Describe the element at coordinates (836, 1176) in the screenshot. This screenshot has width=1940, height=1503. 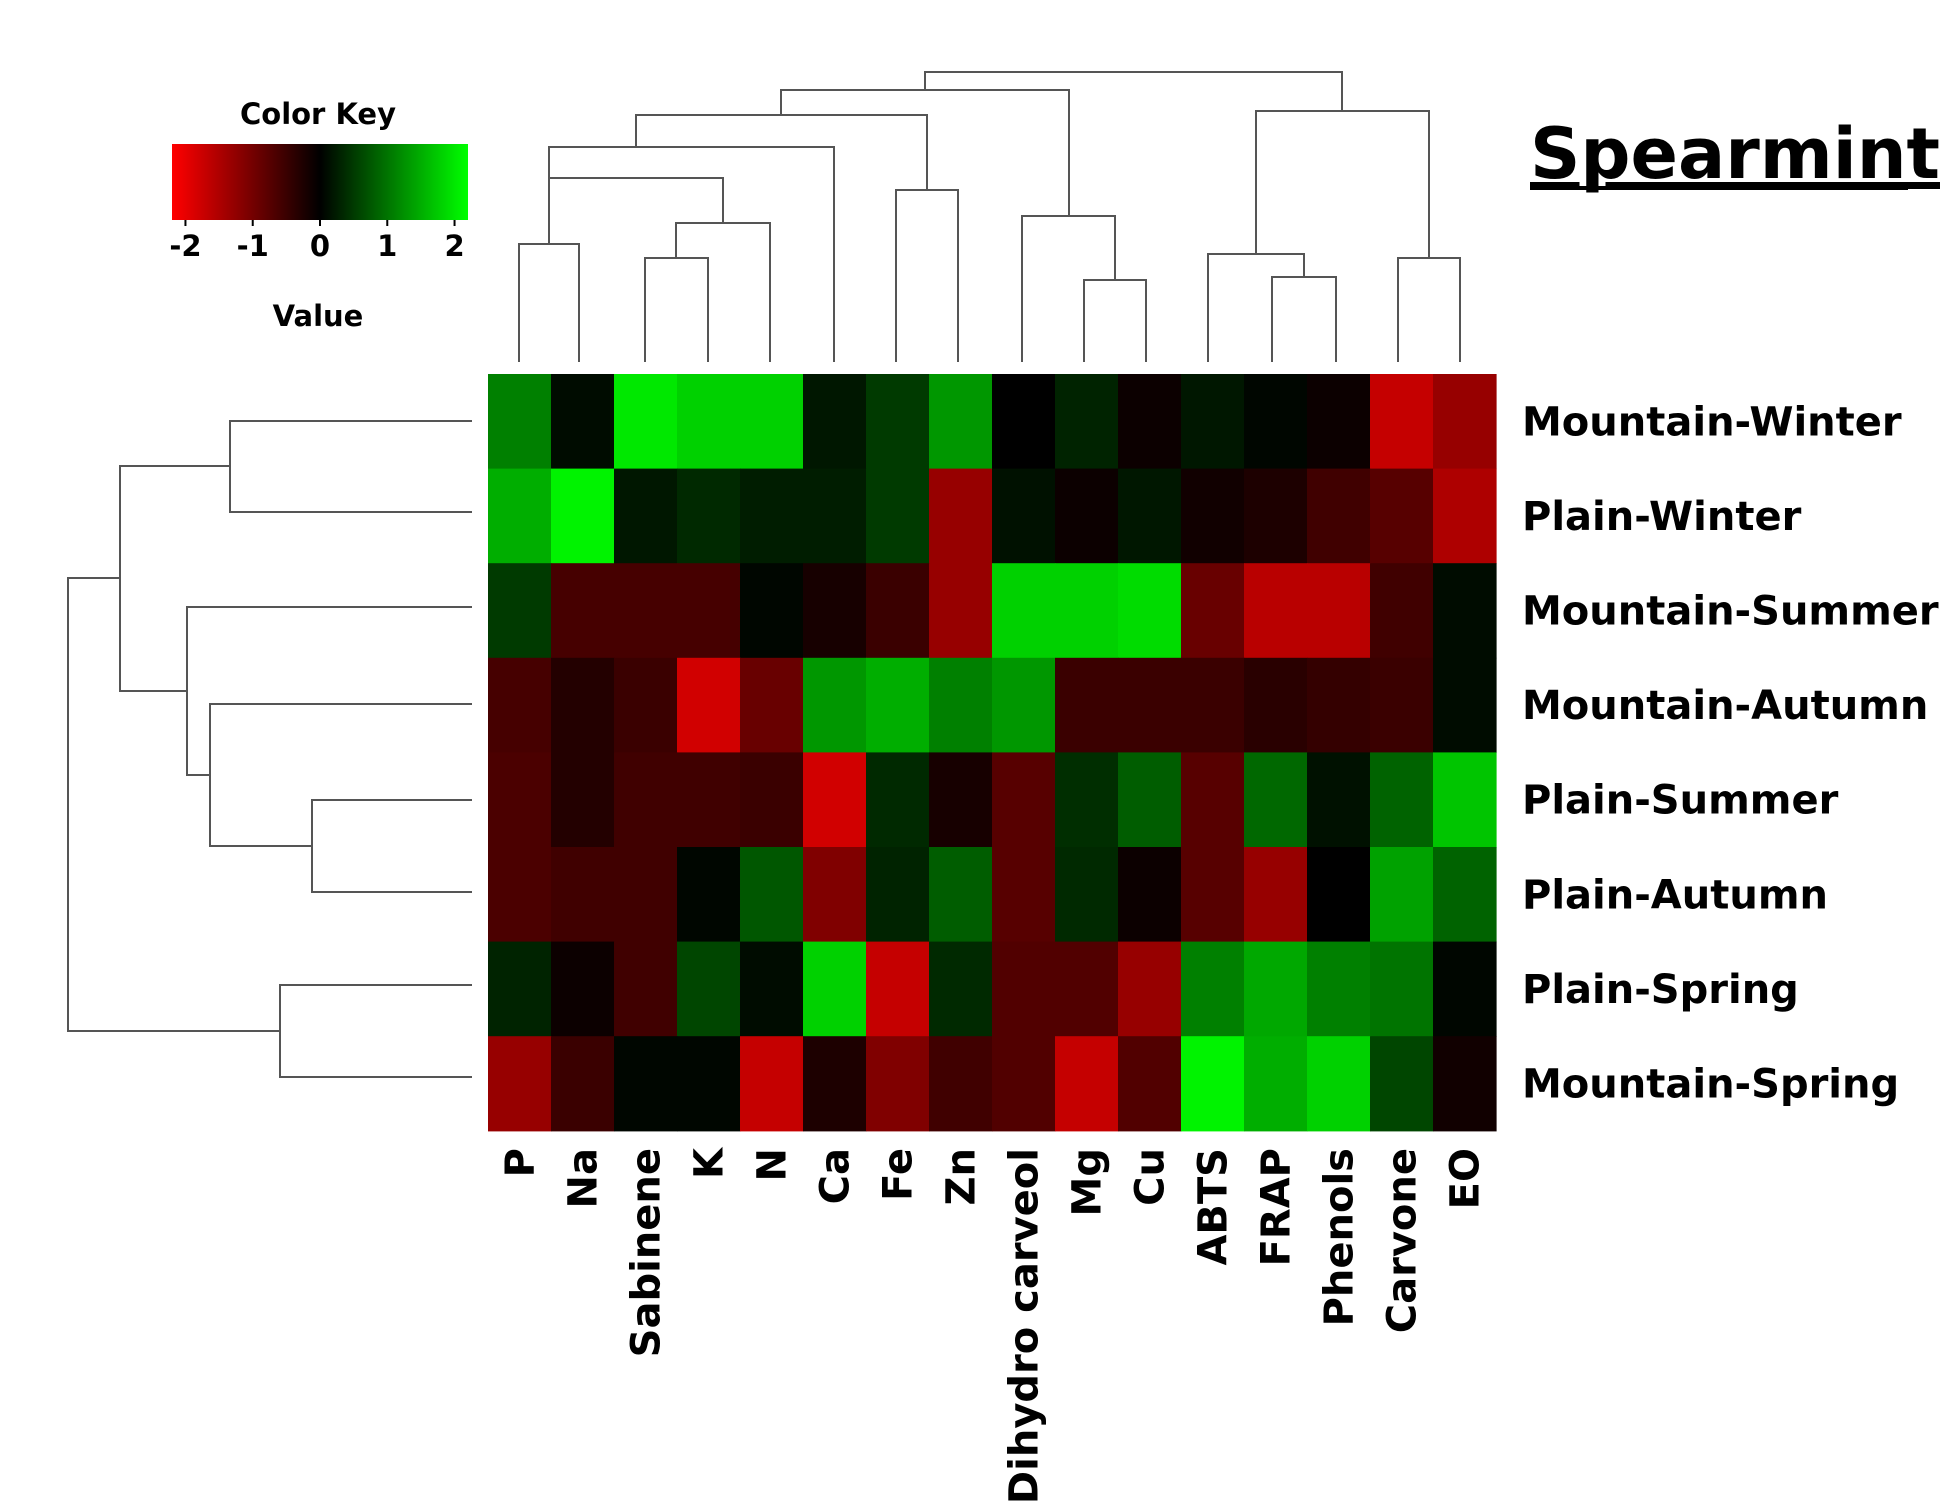
I see `column-label: Ca` at that location.